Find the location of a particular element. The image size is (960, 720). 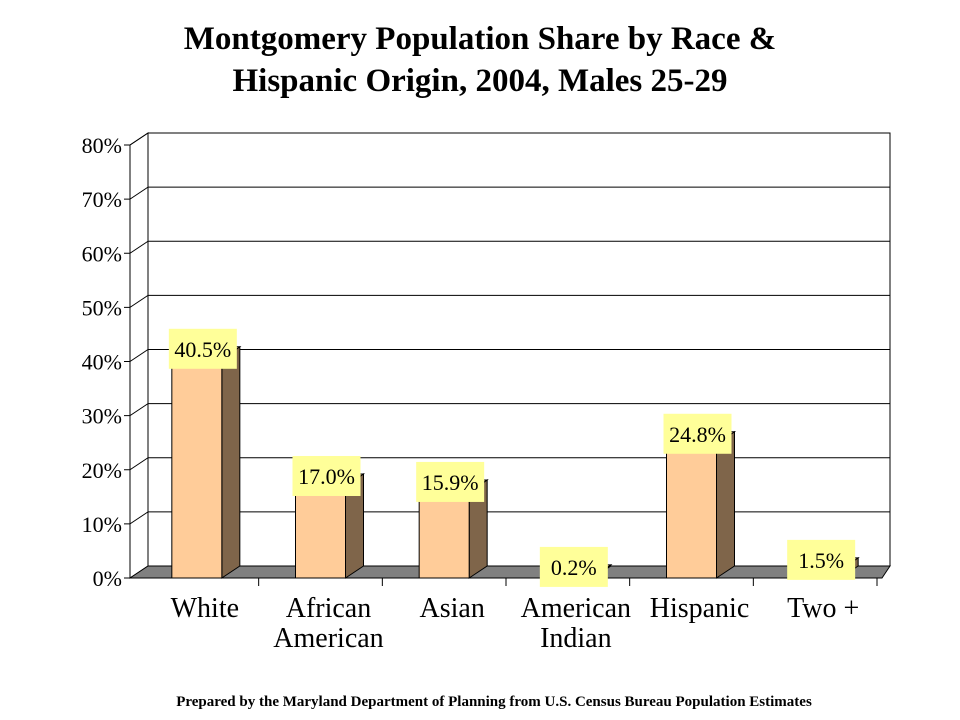

y-tick-label: 40% is located at coordinates (102, 362).